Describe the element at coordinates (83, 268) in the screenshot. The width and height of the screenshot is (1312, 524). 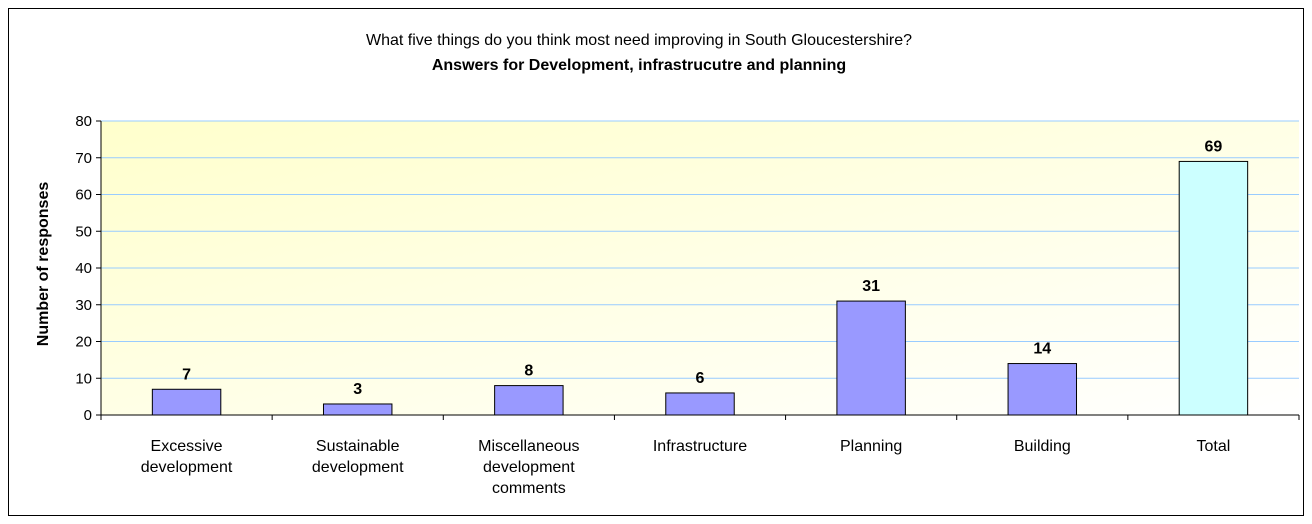
I see `y-tick-label: 40` at that location.